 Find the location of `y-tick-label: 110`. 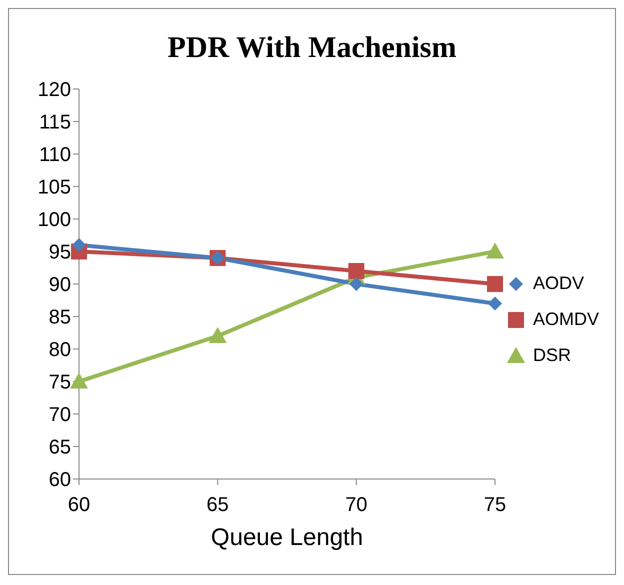

y-tick-label: 110 is located at coordinates (55, 155).